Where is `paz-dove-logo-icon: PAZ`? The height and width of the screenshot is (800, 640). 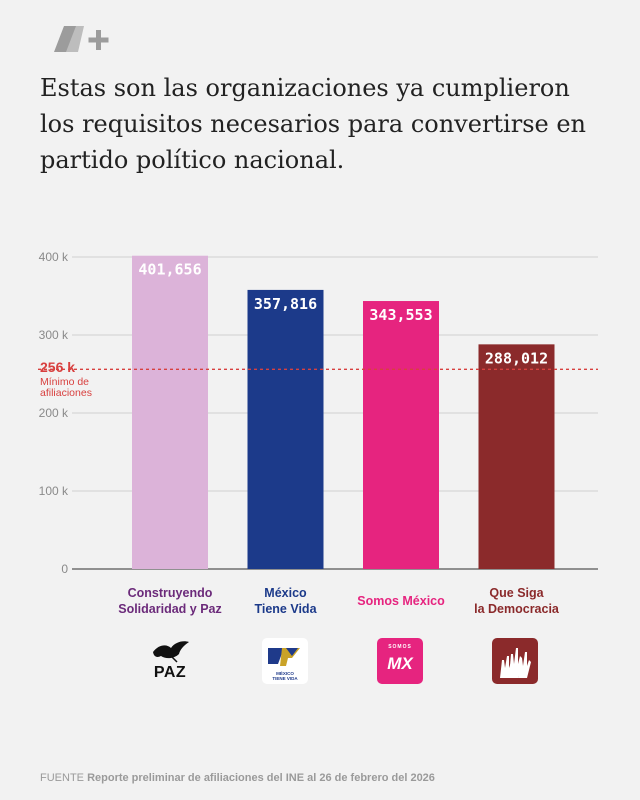 paz-dove-logo-icon: PAZ is located at coordinates (170, 661).